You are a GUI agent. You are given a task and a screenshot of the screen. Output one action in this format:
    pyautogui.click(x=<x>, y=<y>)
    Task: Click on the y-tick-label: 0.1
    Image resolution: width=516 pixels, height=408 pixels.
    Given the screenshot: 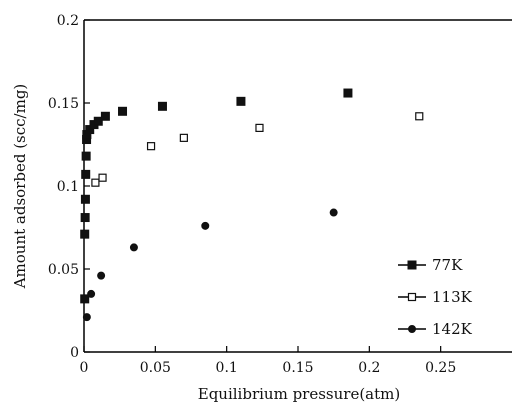 What is the action you would take?
    pyautogui.click(x=68, y=187)
    